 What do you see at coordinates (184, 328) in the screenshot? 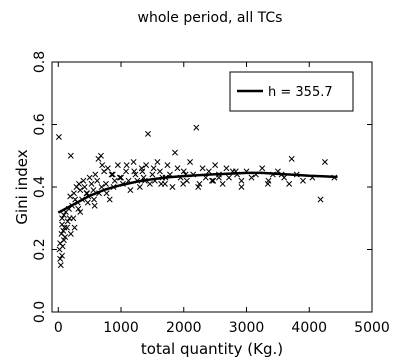
I see `x-tick-label: 2000` at bounding box center [184, 328].